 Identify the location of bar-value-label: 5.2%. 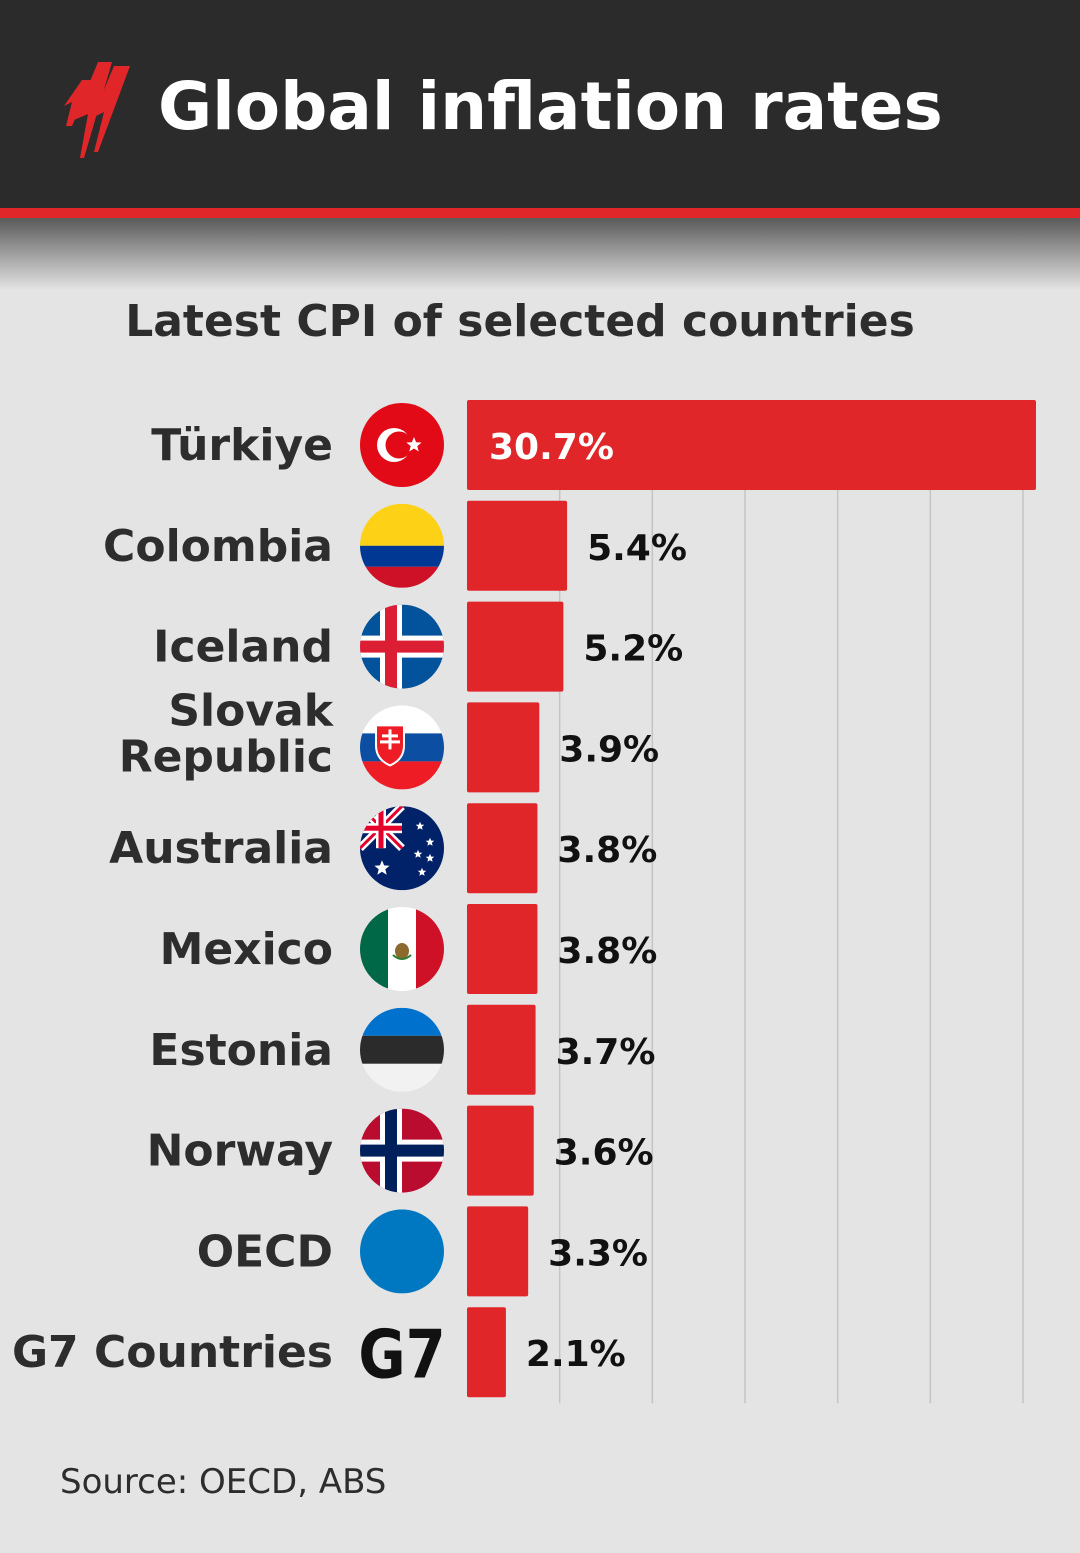
(633, 649).